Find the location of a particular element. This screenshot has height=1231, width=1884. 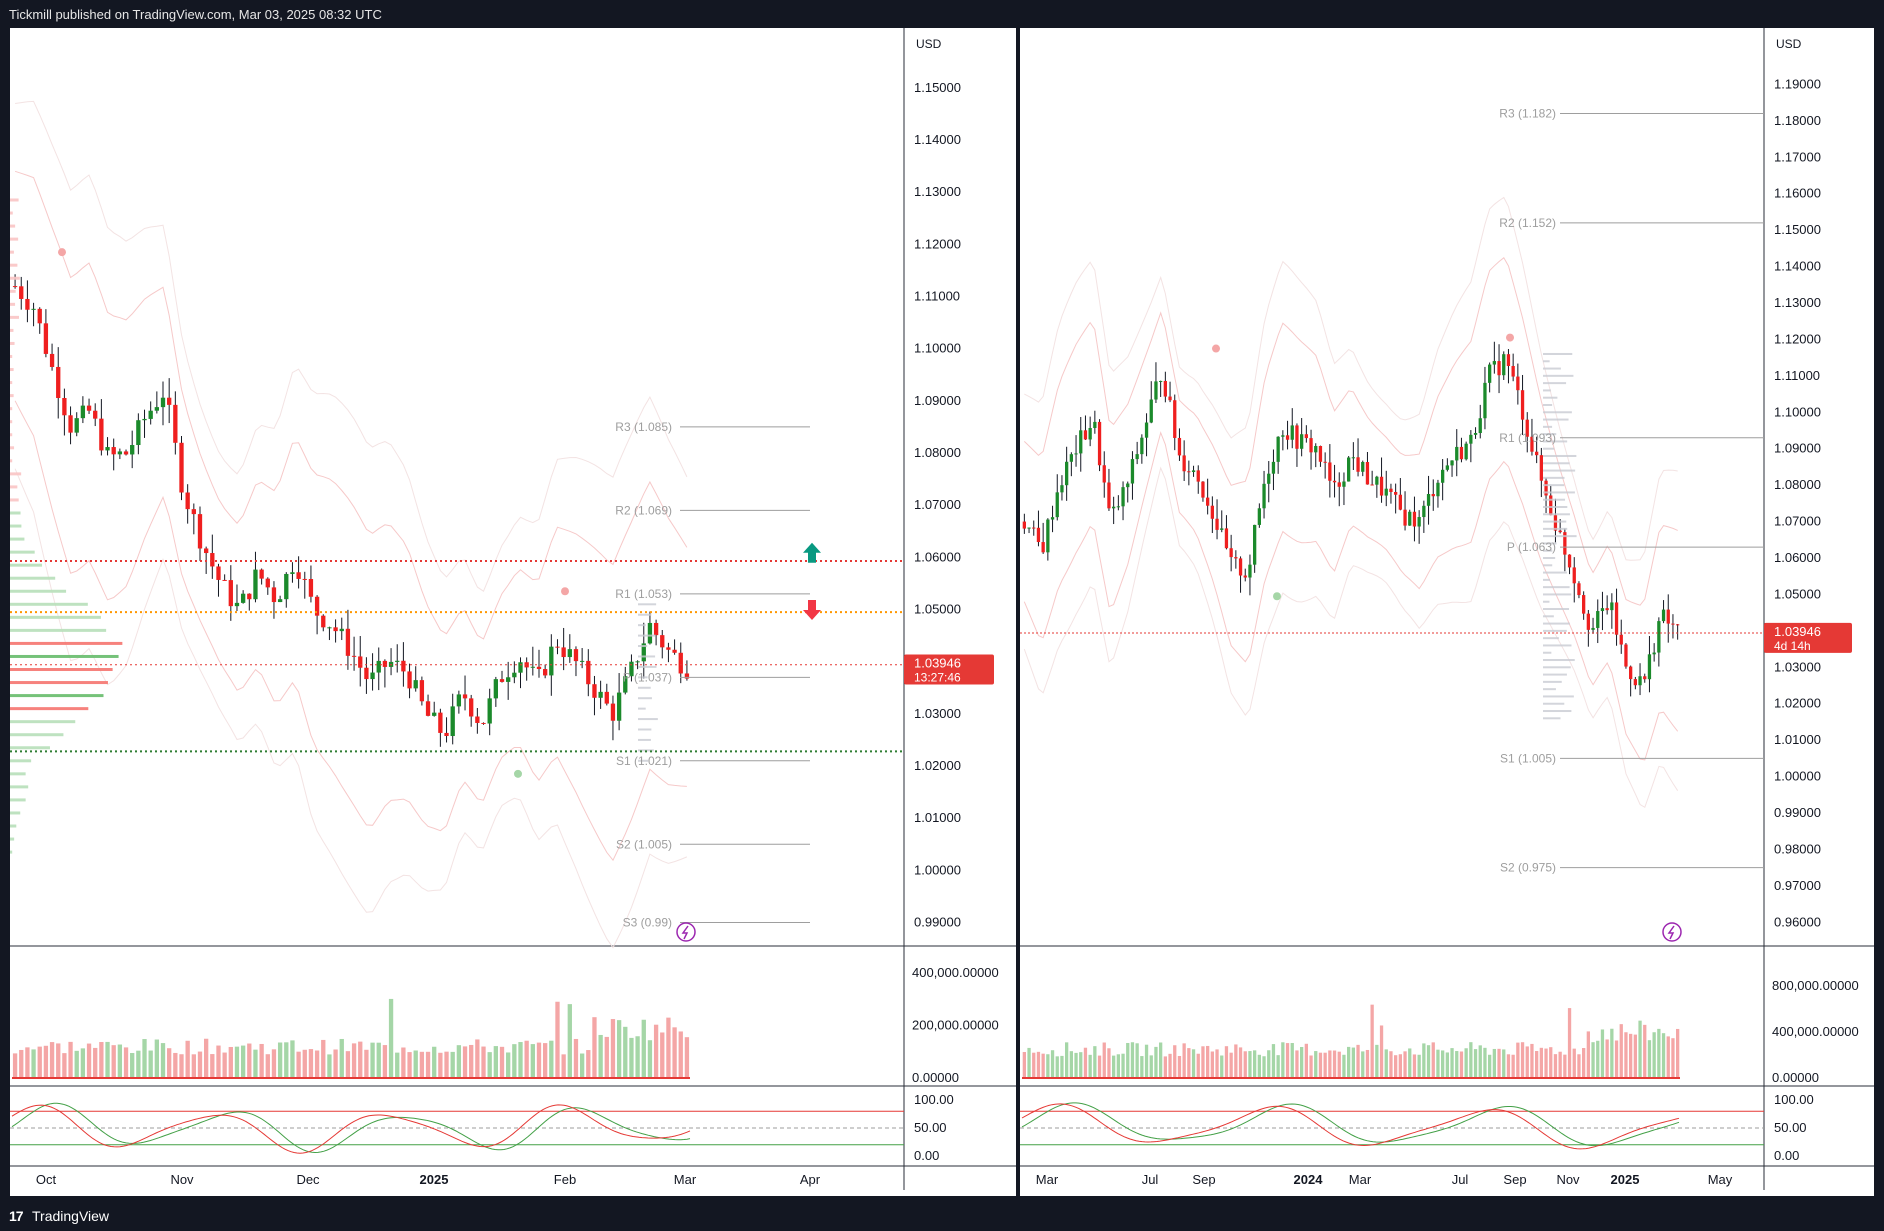

y-tick-label: 1.14000 is located at coordinates (937, 139).